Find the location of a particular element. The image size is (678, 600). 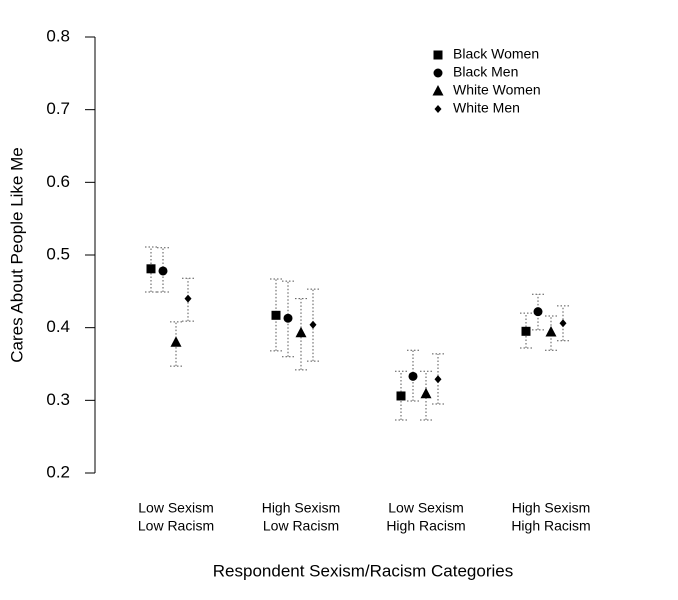

y-tick-label: 0.4 is located at coordinates (58, 326).